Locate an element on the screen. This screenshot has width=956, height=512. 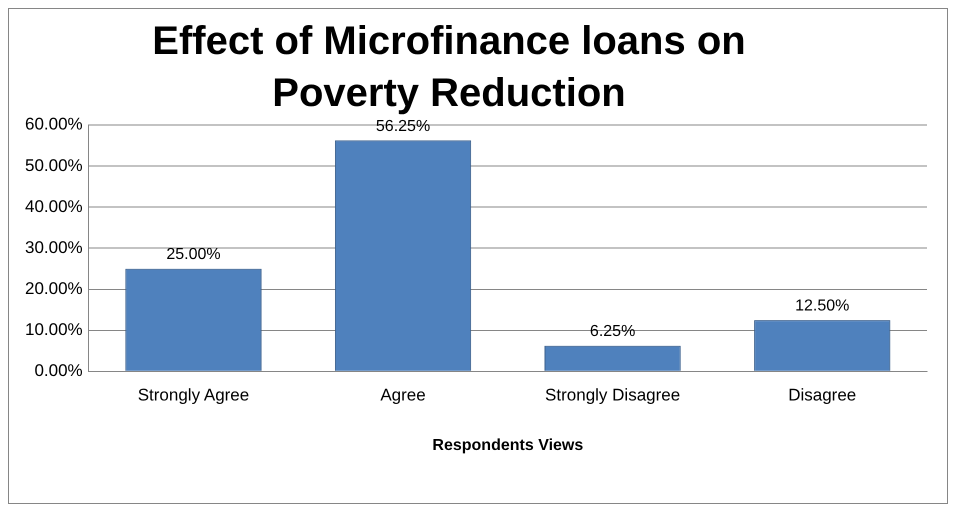
data-label: 6.25% is located at coordinates (613, 331).